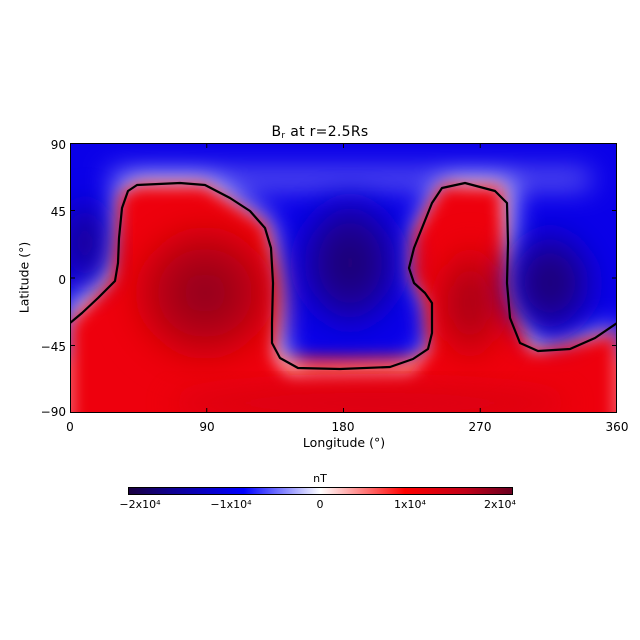 Image resolution: width=640 pixels, height=640 pixels. I want to click on colorbar-tick-1e4: 1x10⁴, so click(410, 504).